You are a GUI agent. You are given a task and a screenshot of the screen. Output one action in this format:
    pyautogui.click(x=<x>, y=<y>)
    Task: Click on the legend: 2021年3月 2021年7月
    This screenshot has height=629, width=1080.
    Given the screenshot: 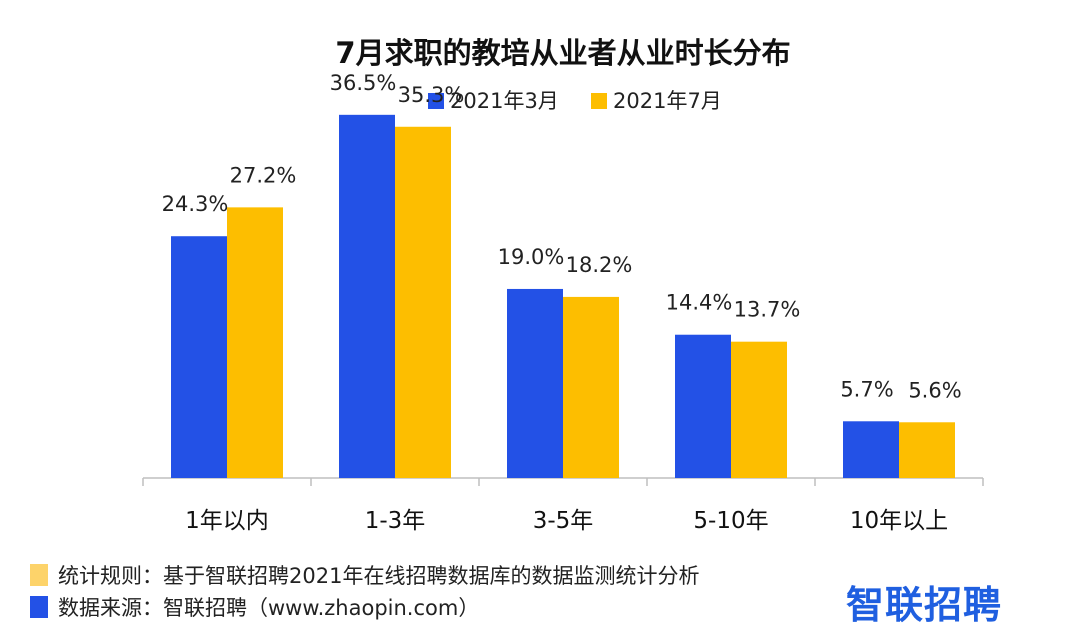 What is the action you would take?
    pyautogui.click(x=575, y=101)
    